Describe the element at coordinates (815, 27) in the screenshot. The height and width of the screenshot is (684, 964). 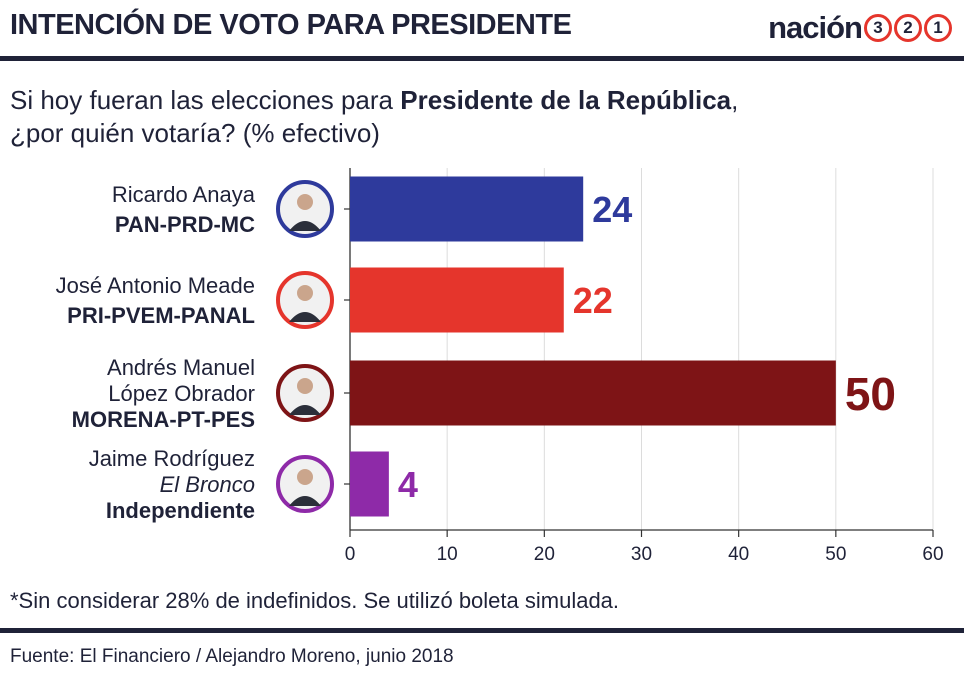
I see `logo-word: nación` at that location.